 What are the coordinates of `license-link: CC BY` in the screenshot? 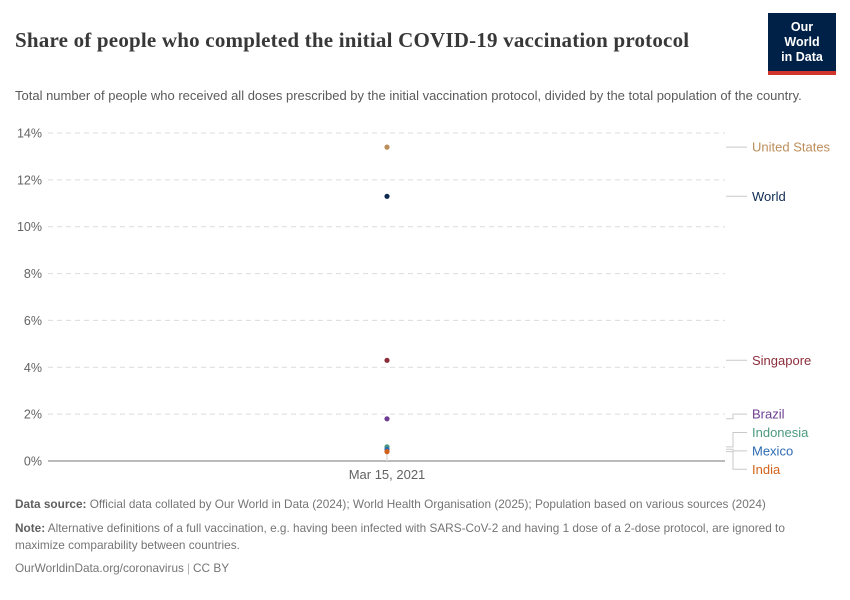 It's located at (211, 568).